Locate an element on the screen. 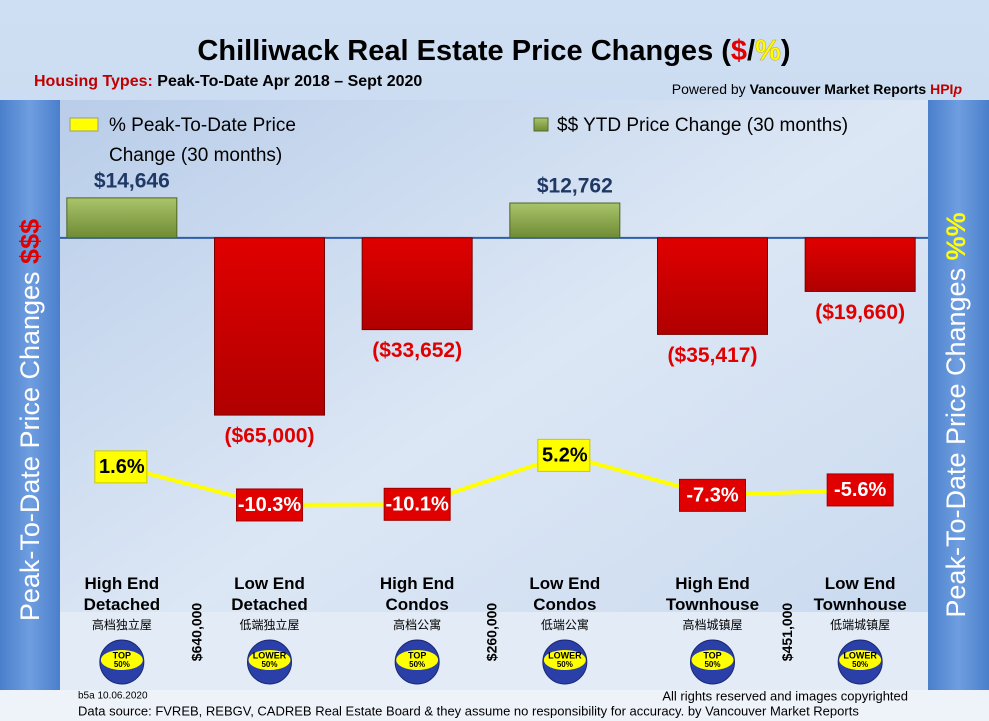  title-close: ) is located at coordinates (786, 51).